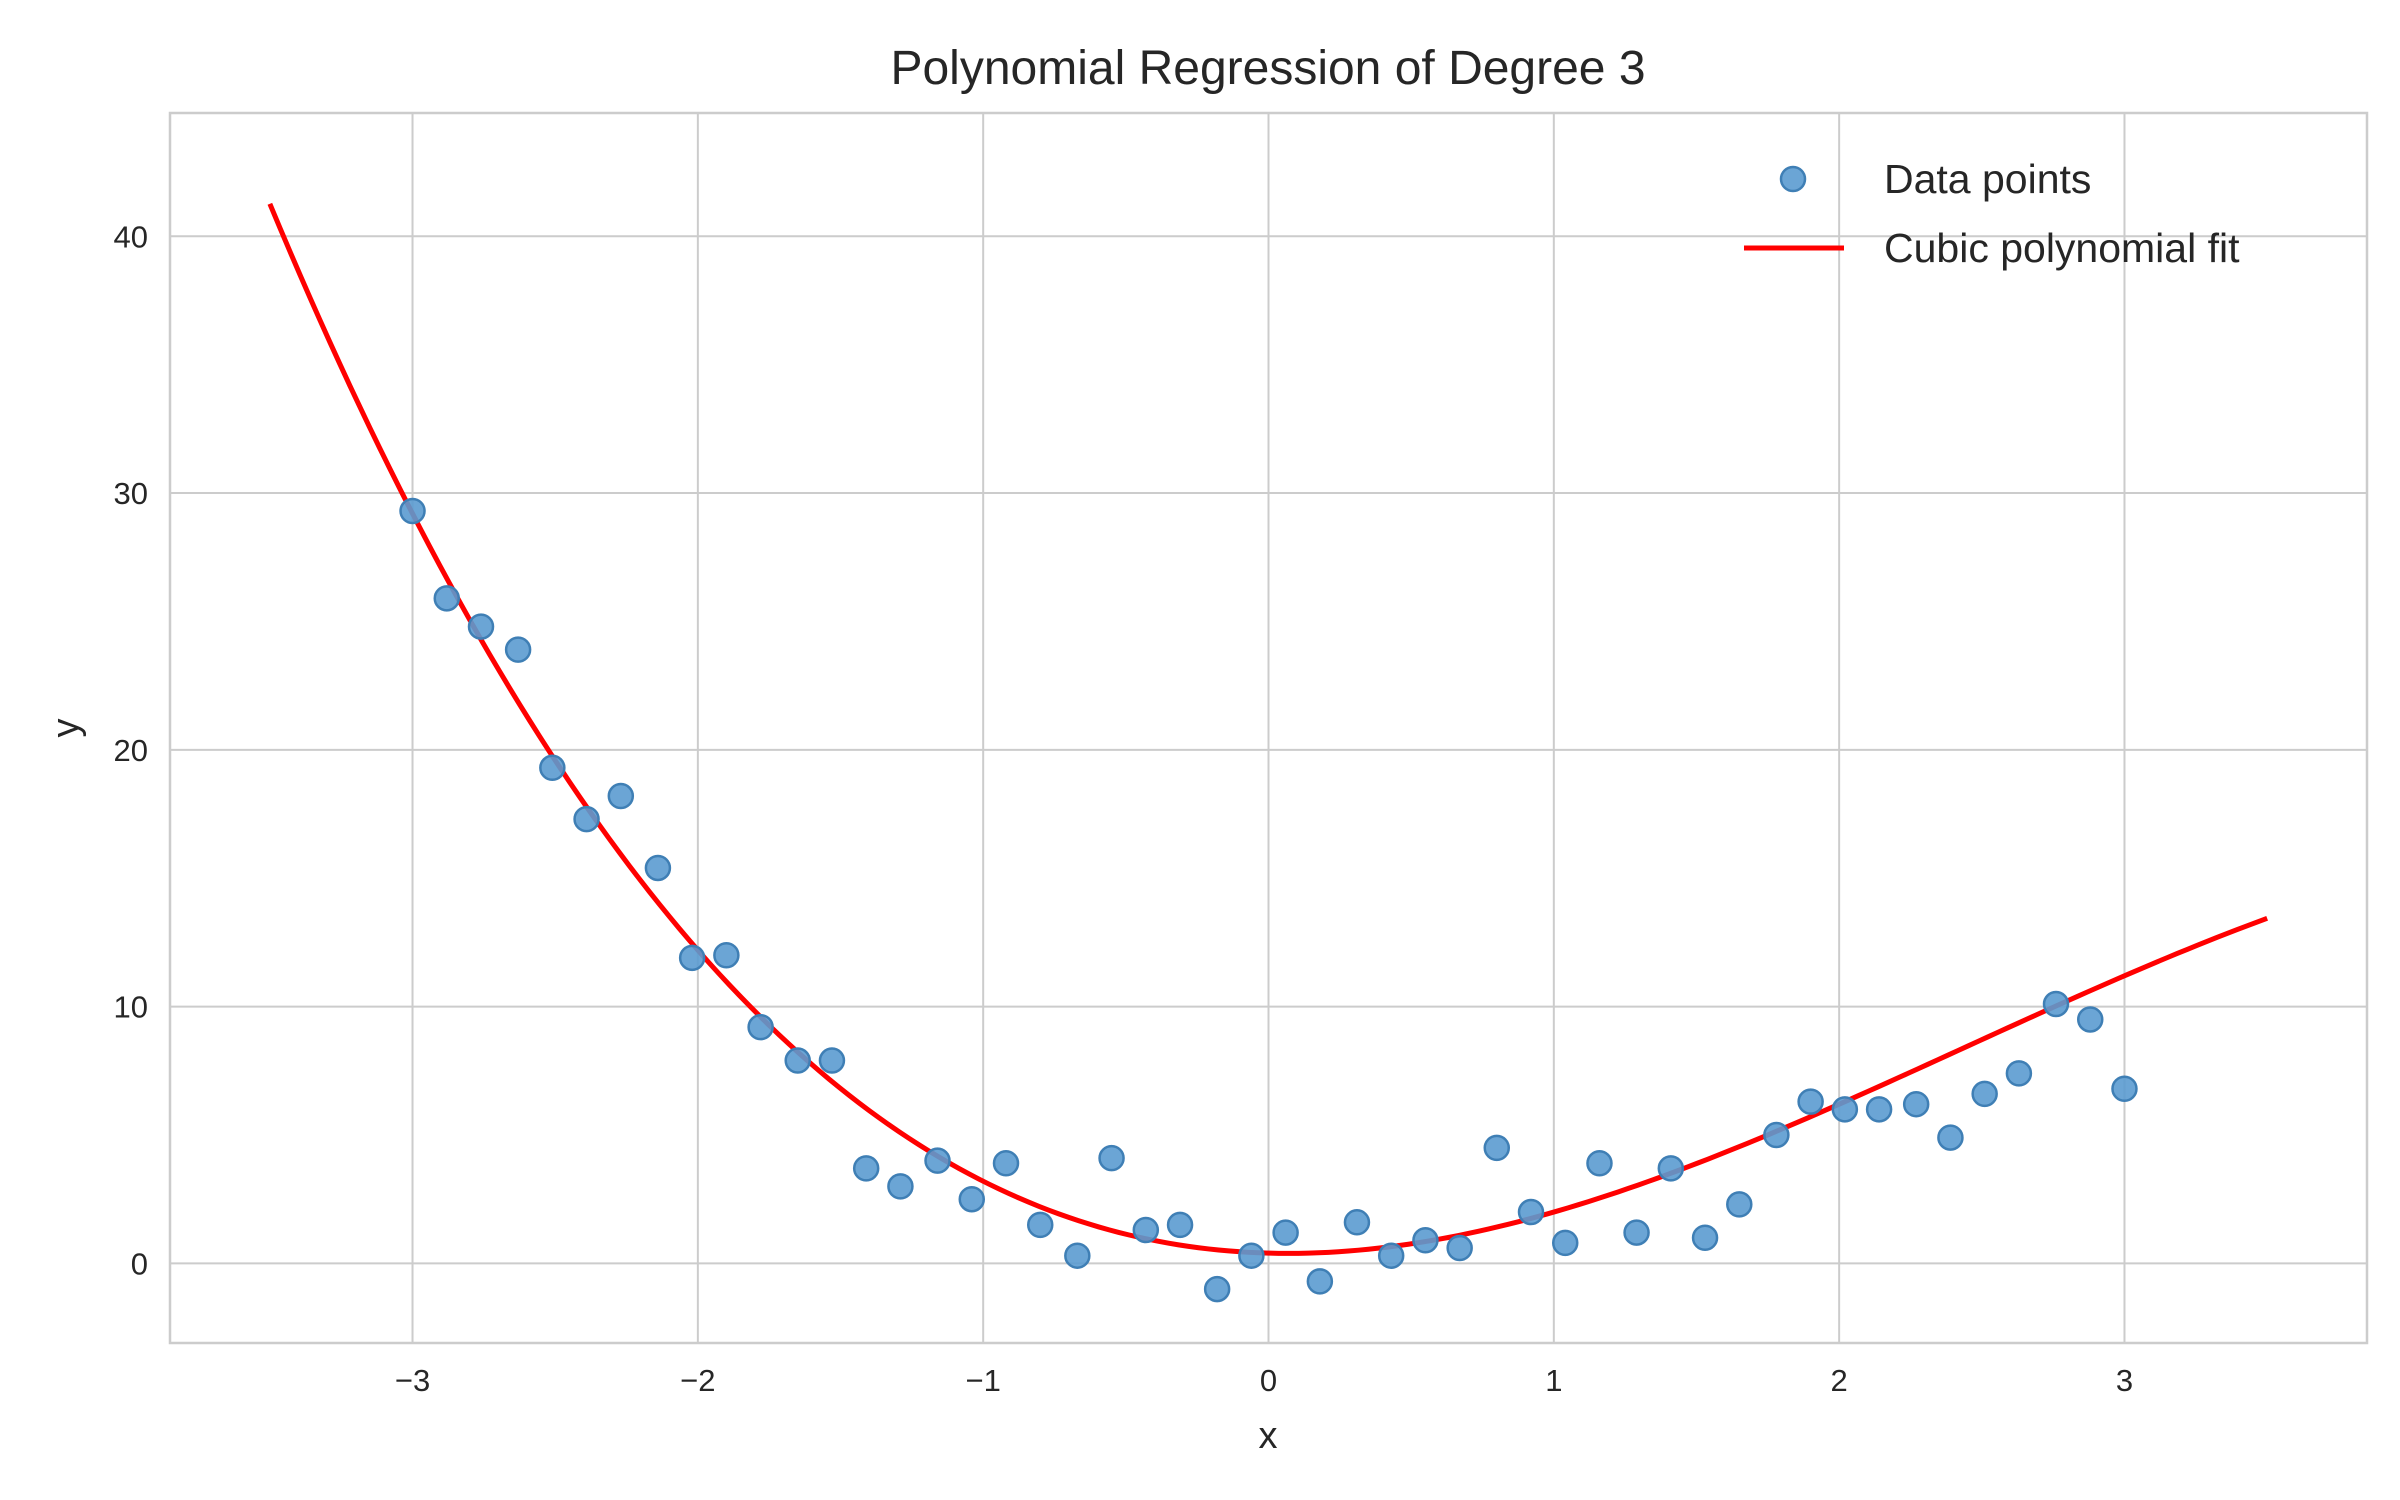 The height and width of the screenshot is (1500, 2400). Describe the element at coordinates (1793, 179) in the screenshot. I see `legend-marker-data-points` at that location.